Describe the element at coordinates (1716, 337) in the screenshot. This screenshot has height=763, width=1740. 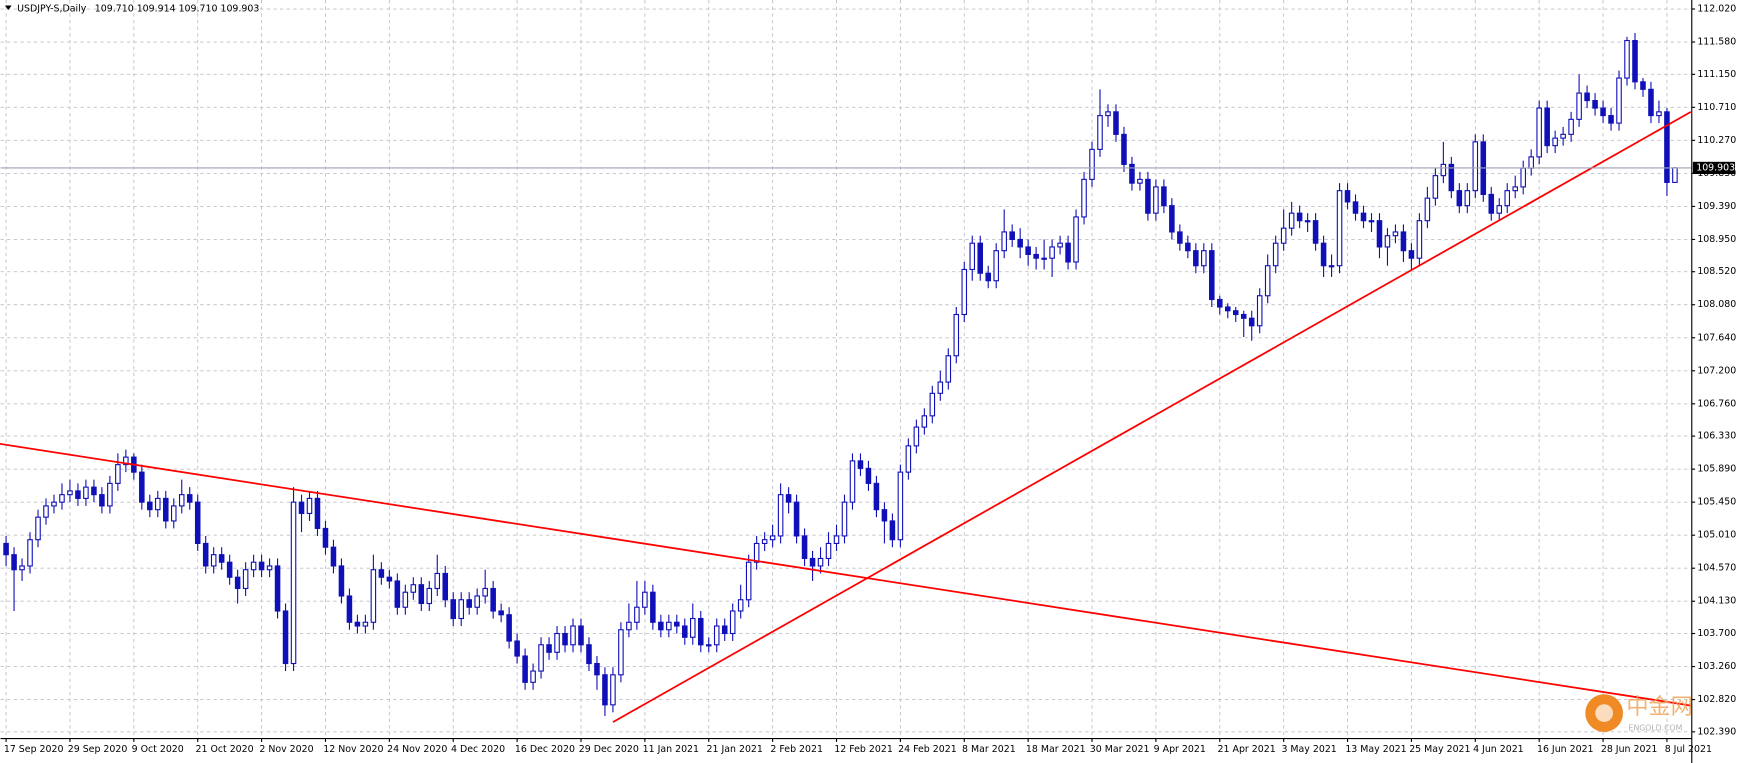
I see `y-tick-label: 107.640` at that location.